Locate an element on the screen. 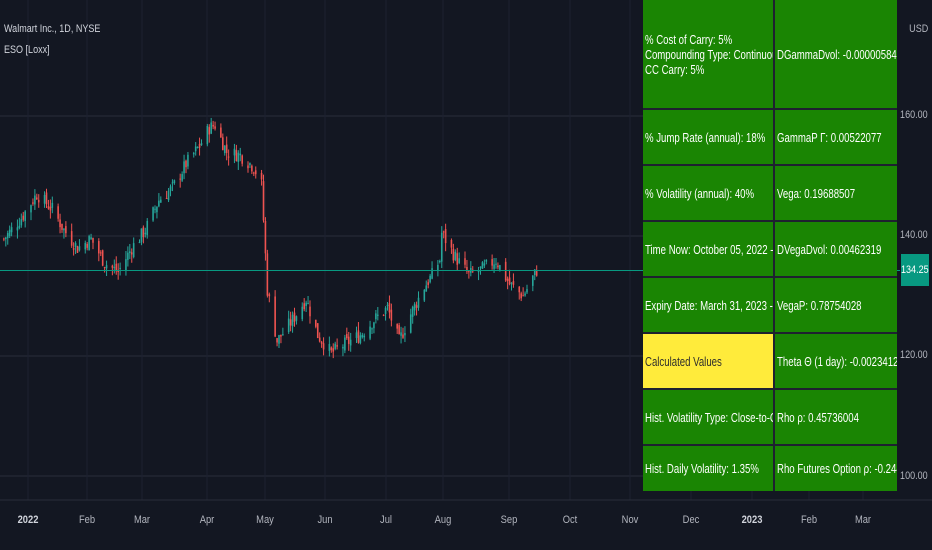 The image size is (932, 550). table-cell-dvegadvol: DVegaDvol: 0.00462319 is located at coordinates (836, 249).